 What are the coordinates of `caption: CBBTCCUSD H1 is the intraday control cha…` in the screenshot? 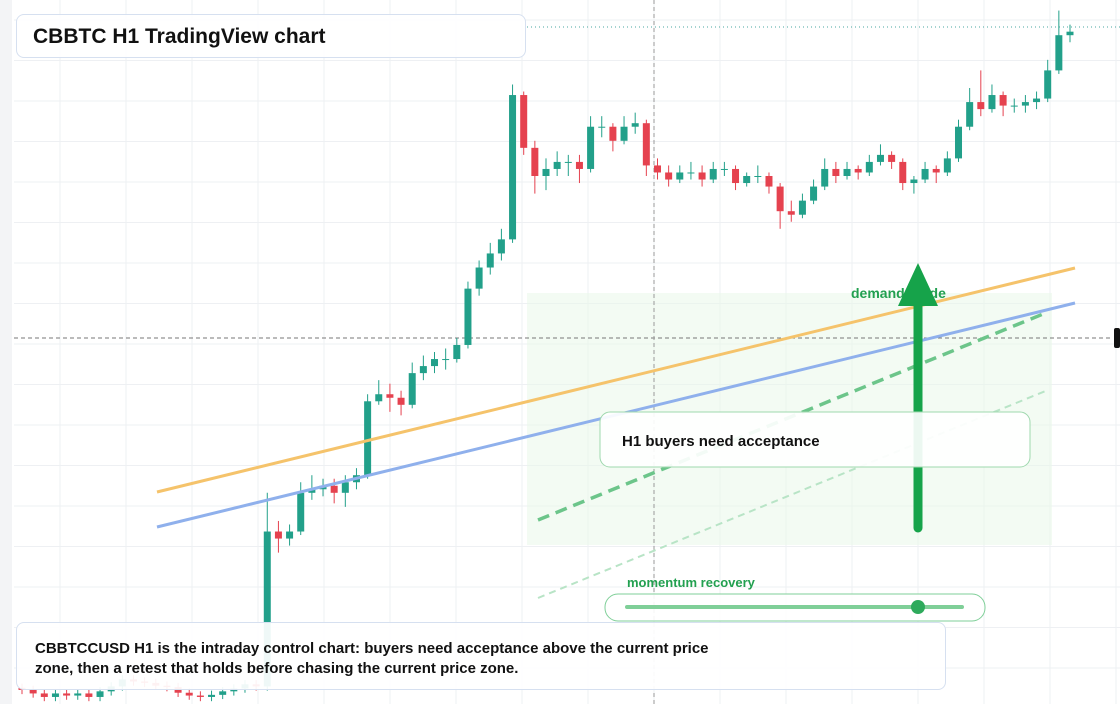 It's located at (372, 658).